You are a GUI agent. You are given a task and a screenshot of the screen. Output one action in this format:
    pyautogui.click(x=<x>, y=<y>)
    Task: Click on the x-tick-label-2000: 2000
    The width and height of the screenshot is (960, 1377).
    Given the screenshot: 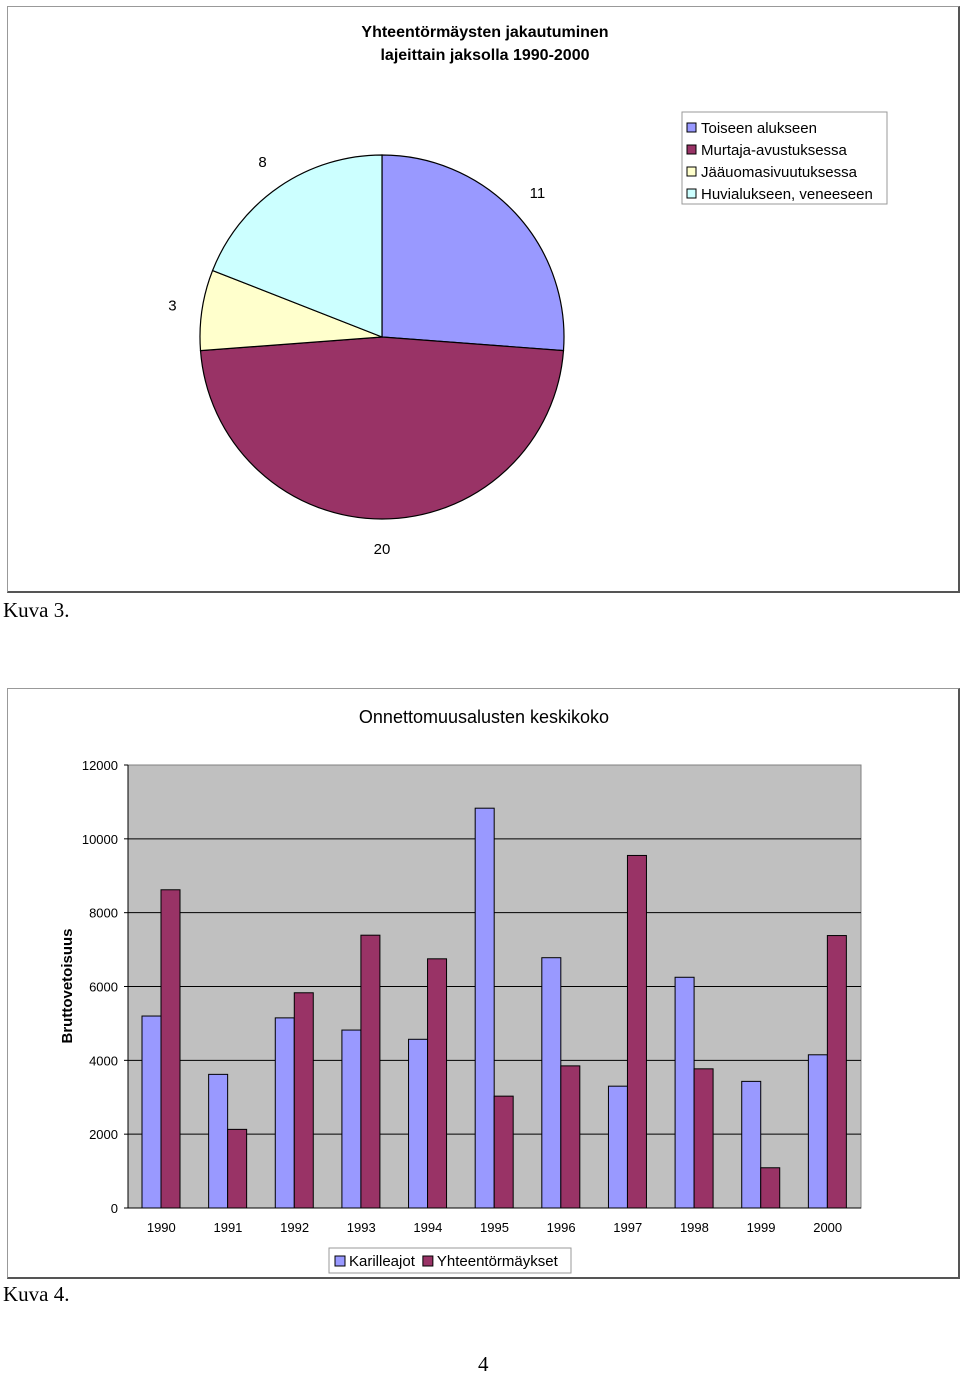 What is the action you would take?
    pyautogui.click(x=827, y=1227)
    